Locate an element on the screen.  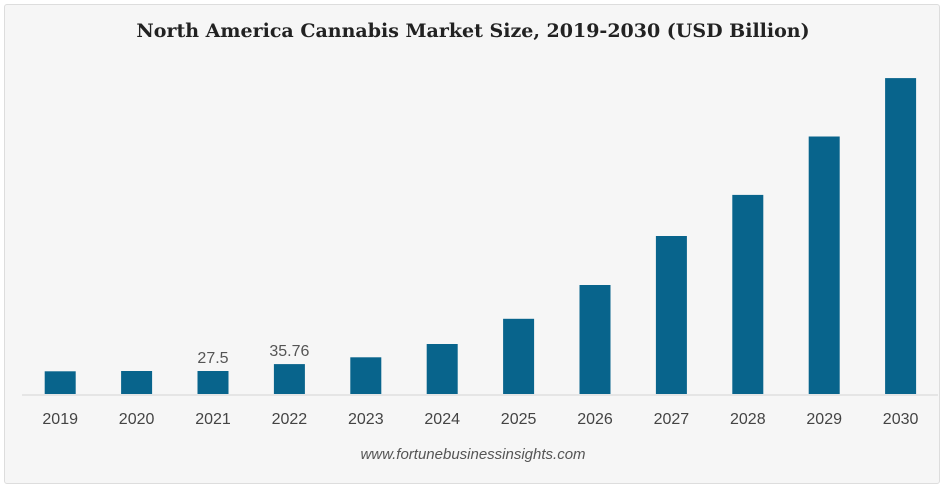
x-tick-label-2019: 2019 is located at coordinates (60, 419).